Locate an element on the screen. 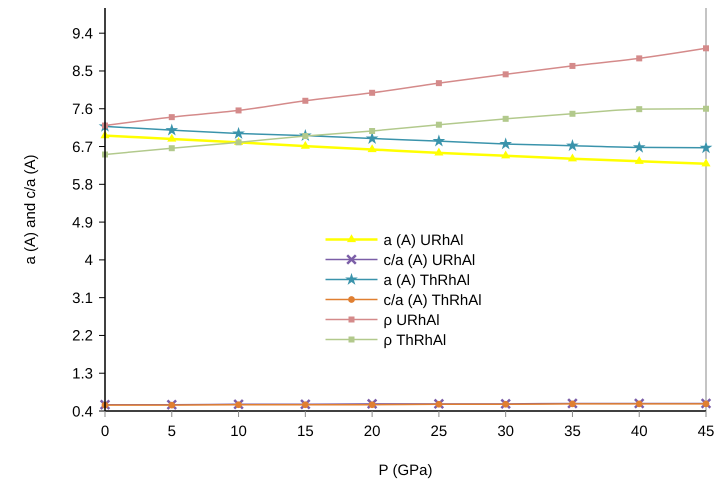 The width and height of the screenshot is (727, 489). x-tick-label: 40 is located at coordinates (639, 431).